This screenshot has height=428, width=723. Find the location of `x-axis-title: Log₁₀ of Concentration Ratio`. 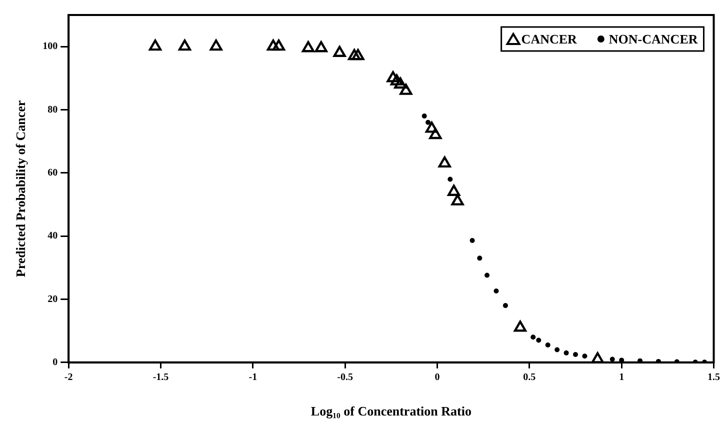

x-axis-title: Log₁₀ of Concentration Ratio is located at coordinates (391, 411).